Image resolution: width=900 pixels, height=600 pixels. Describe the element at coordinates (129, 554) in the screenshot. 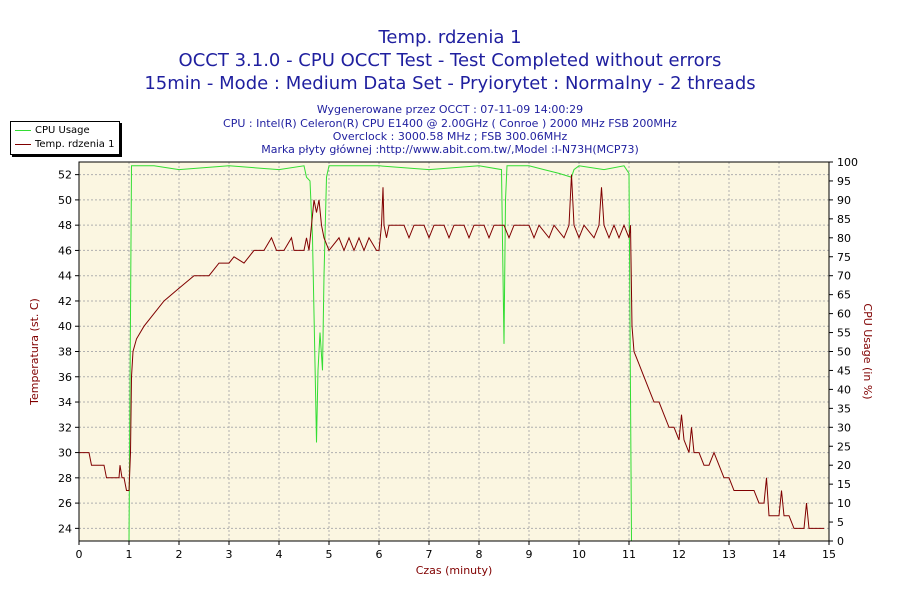

I see `x-tick-label: 1` at that location.